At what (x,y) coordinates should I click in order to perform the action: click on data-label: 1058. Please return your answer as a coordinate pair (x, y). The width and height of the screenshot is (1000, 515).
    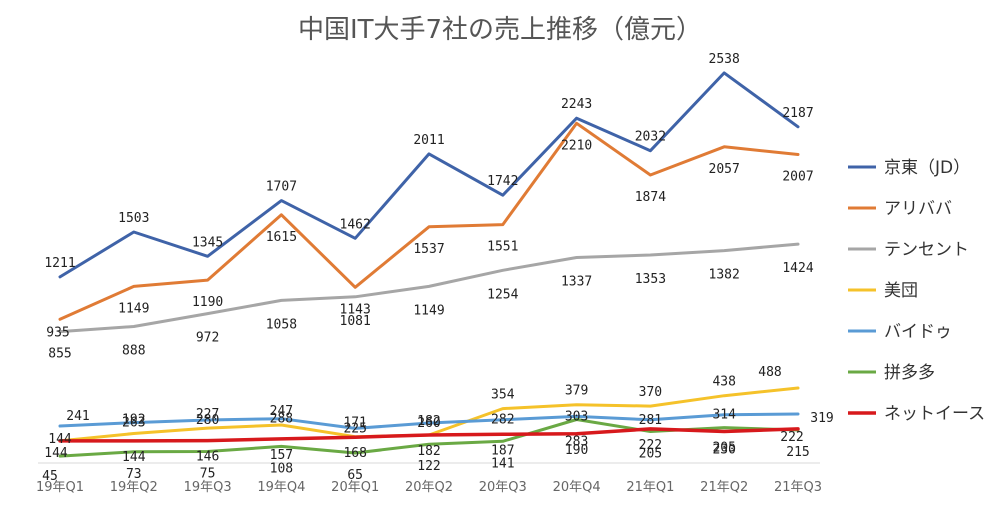
    Looking at the image, I should click on (281, 324).